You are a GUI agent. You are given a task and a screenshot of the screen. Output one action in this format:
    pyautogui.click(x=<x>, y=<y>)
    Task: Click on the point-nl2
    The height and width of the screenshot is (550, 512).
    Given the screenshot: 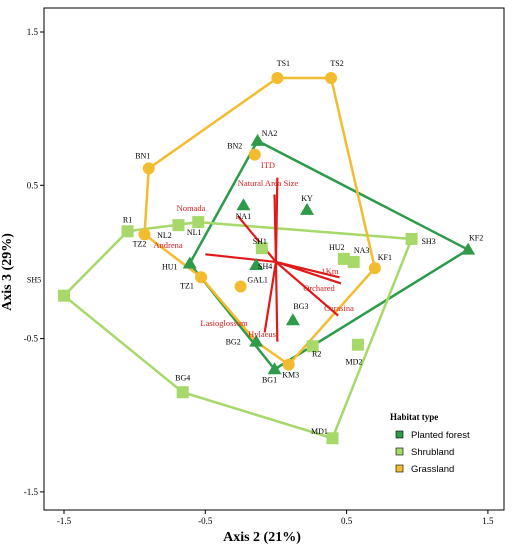 What is the action you would take?
    pyautogui.click(x=178, y=225)
    